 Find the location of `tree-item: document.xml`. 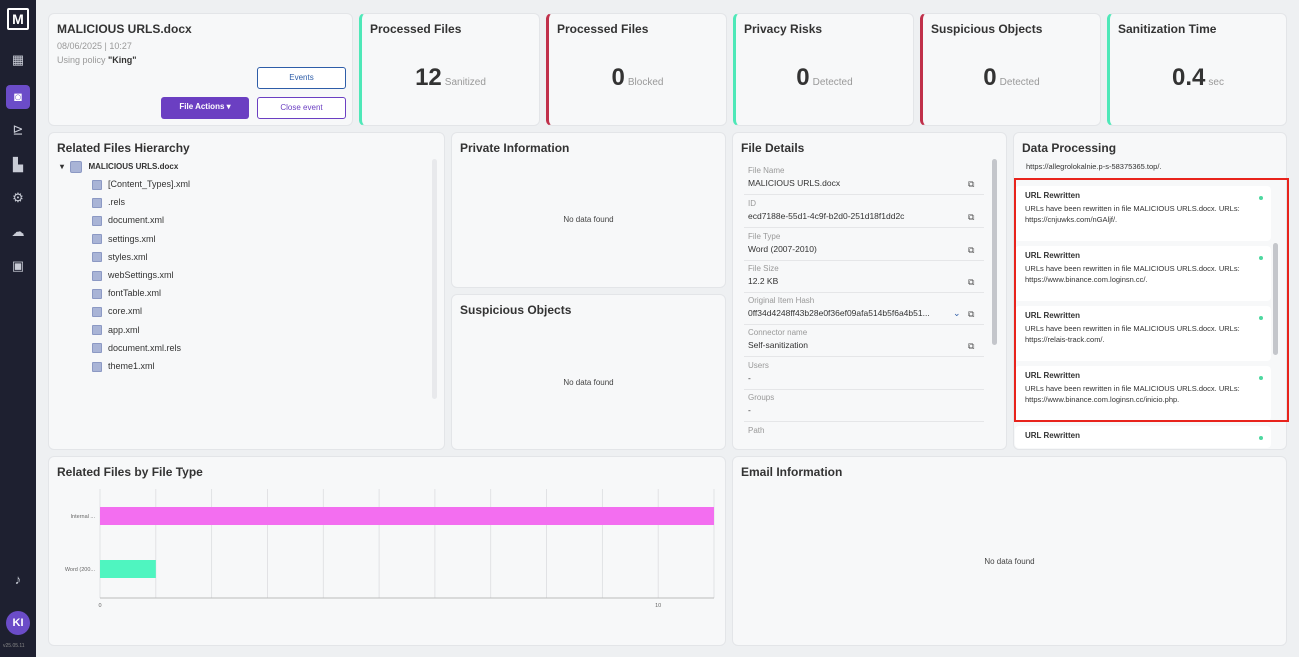

tree-item: document.xml is located at coordinates (128, 221).